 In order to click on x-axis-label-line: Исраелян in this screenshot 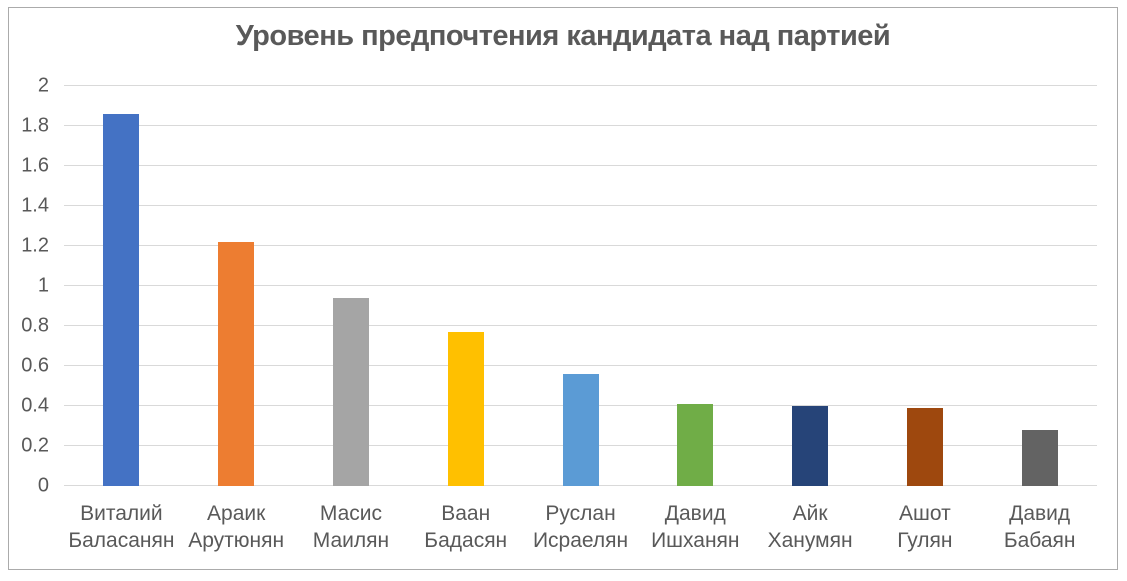, I will do `click(580, 540)`.